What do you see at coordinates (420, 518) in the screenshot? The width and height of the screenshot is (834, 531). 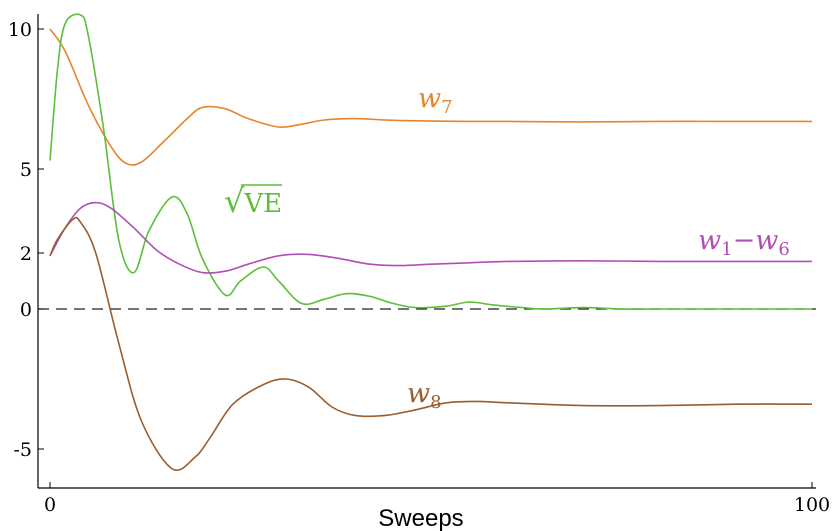 I see `x-axis-title: Sweeps` at bounding box center [420, 518].